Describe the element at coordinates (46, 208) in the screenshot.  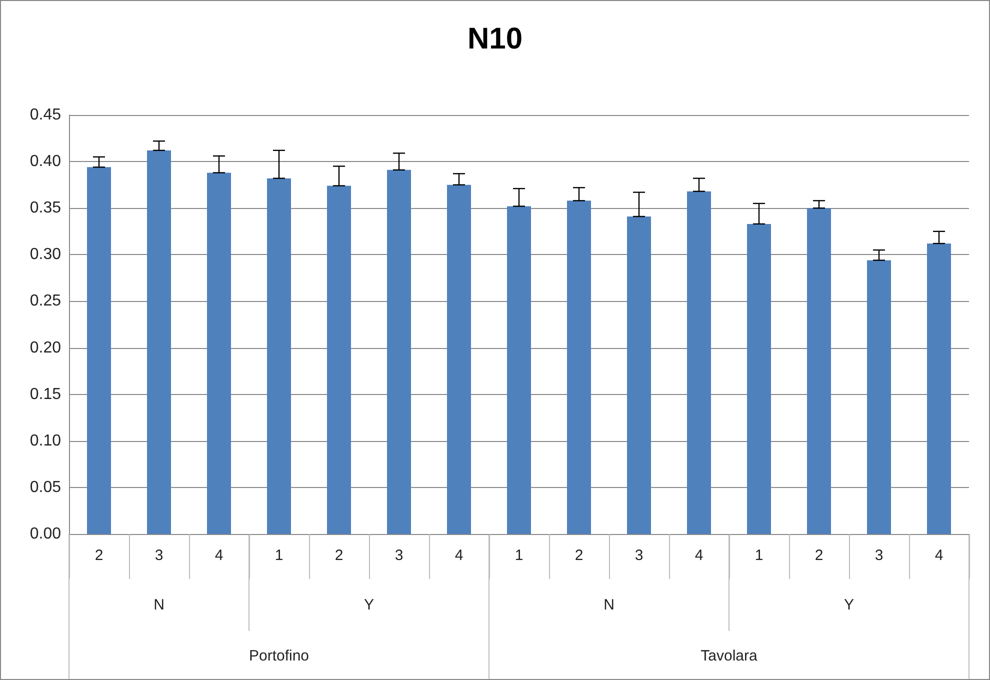
I see `y-tick-label: 0.35` at that location.